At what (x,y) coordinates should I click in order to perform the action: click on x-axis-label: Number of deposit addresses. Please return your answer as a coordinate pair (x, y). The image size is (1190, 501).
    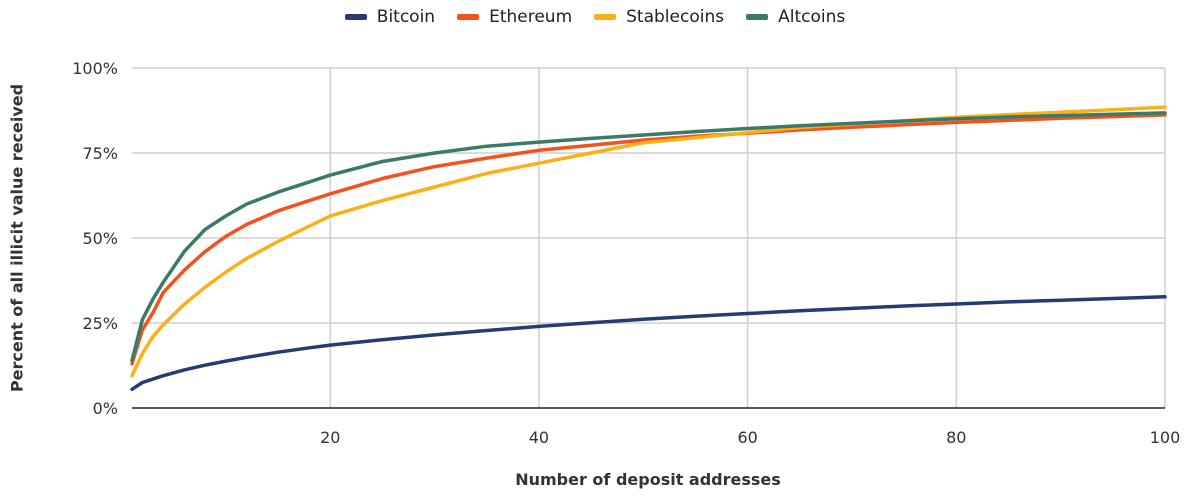
    Looking at the image, I should click on (648, 479).